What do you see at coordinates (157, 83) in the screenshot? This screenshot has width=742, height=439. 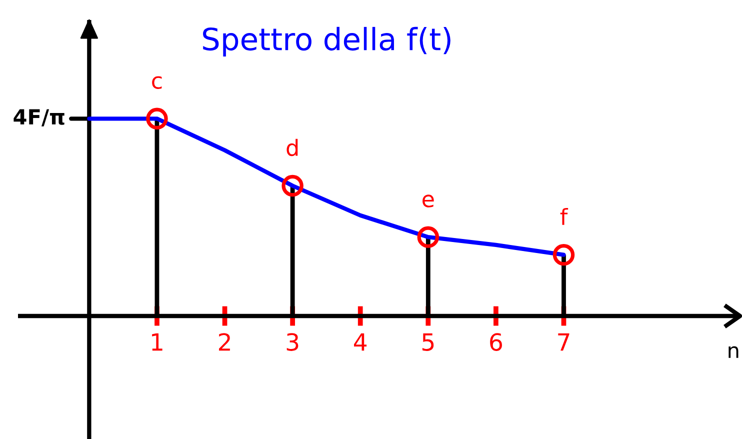 I see `annotation: c` at bounding box center [157, 83].